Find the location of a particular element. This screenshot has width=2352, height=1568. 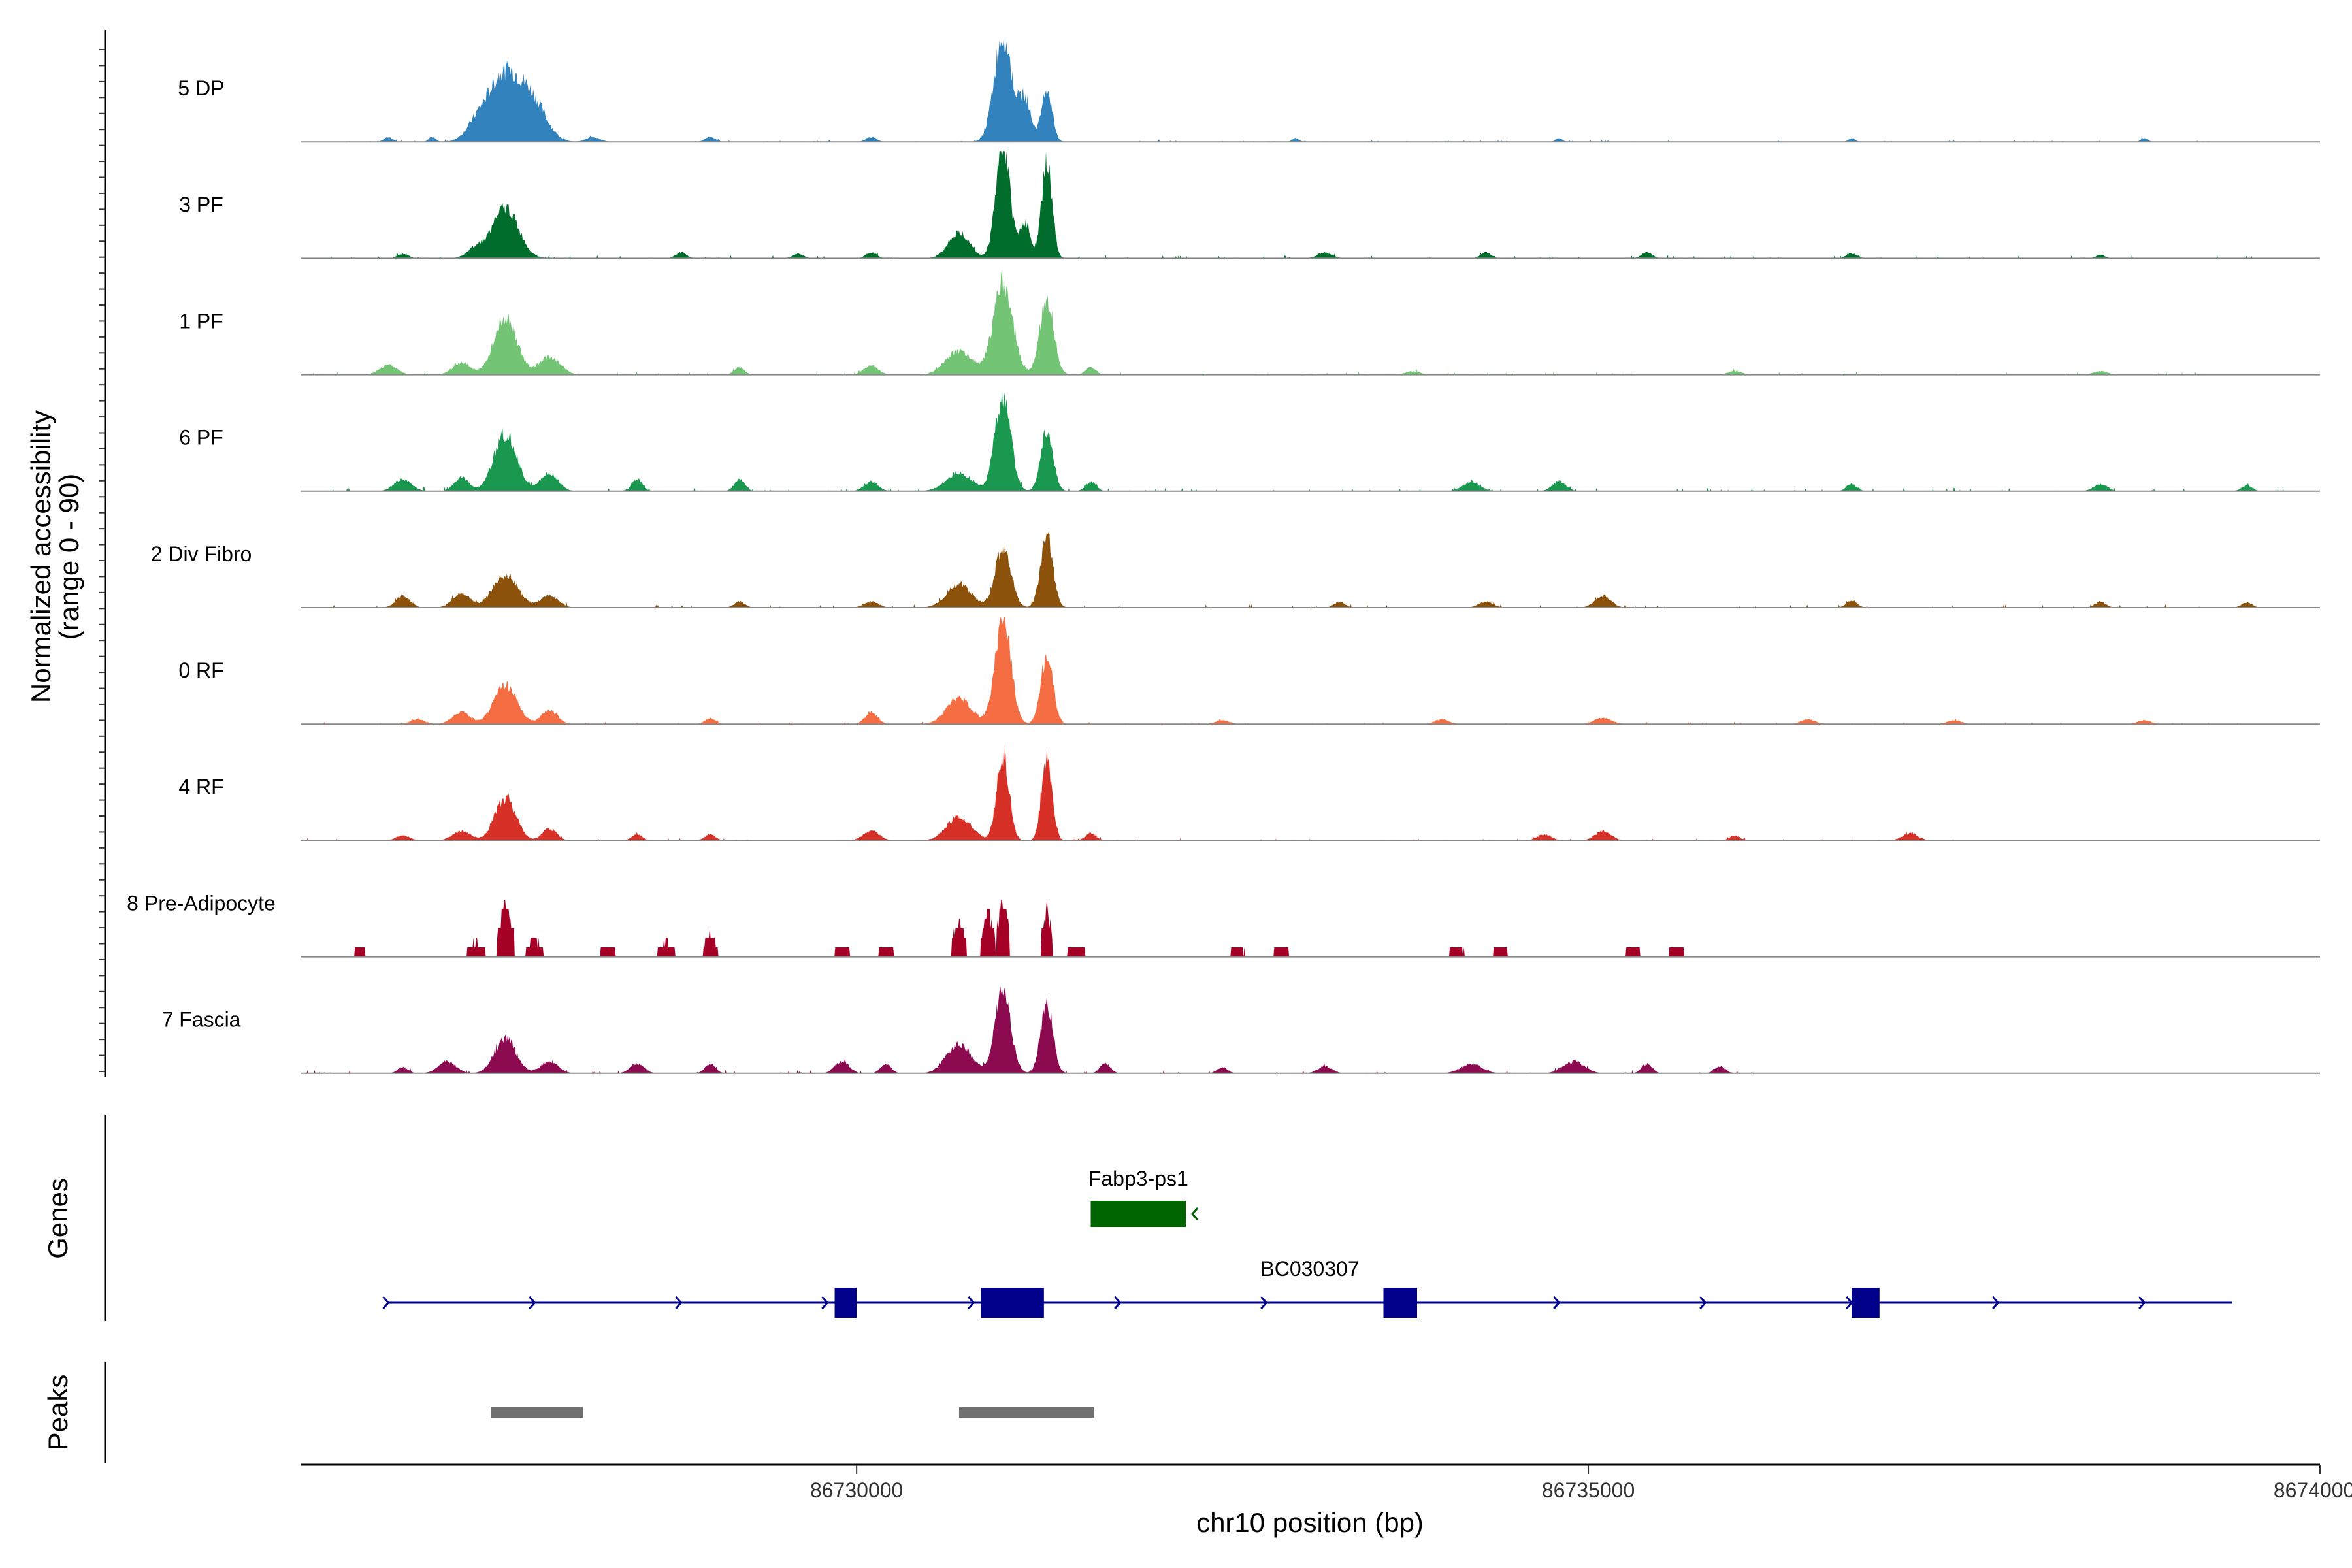

track-8: 7 Fascia is located at coordinates (1241, 1030).